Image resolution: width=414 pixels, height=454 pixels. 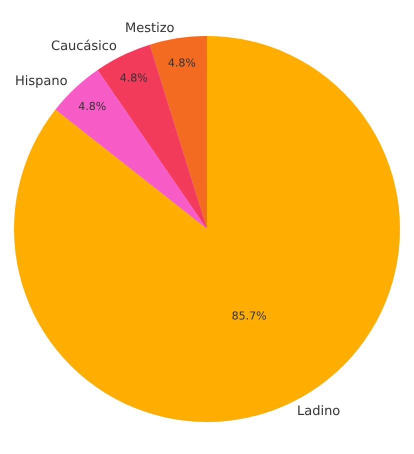 What do you see at coordinates (150, 28) in the screenshot?
I see `slice-label: Mestizo` at bounding box center [150, 28].